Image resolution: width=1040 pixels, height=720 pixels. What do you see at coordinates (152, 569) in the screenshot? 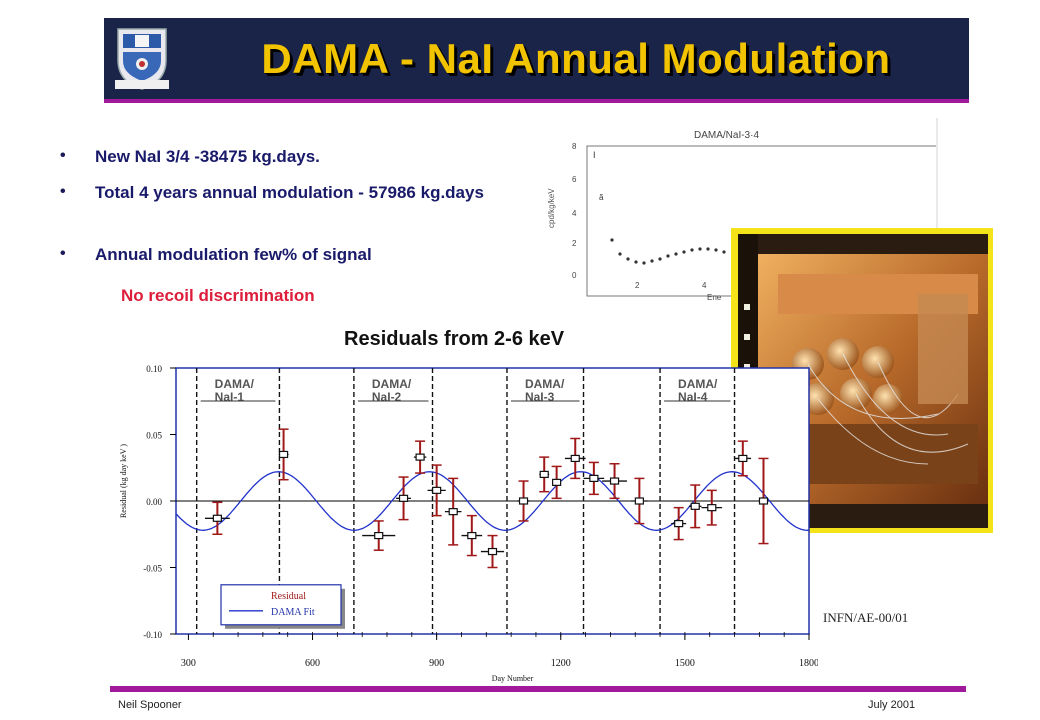
I see `y-tick-label: -0.05` at bounding box center [152, 569].